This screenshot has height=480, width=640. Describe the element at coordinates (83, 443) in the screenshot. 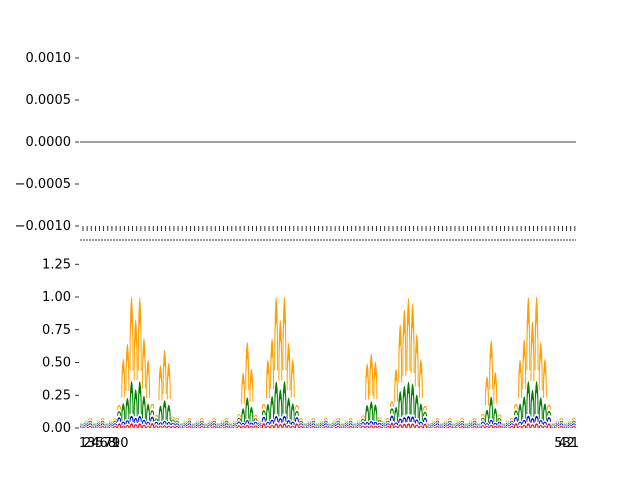

I see `bottom-x-tick-label: 1` at that location.